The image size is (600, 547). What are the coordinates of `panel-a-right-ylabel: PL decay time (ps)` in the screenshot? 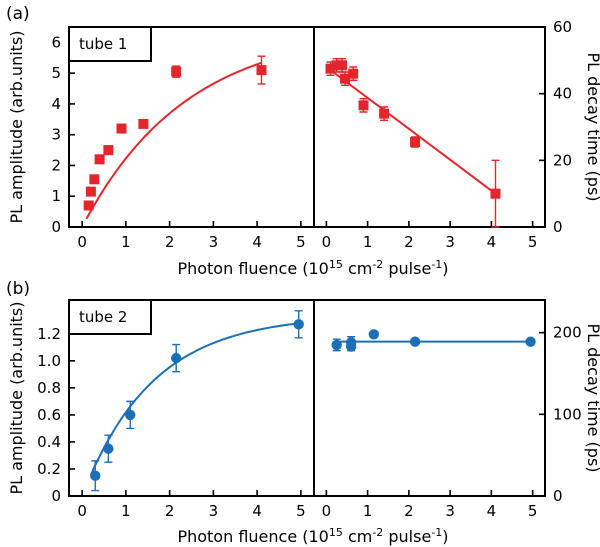 It's located at (592, 126).